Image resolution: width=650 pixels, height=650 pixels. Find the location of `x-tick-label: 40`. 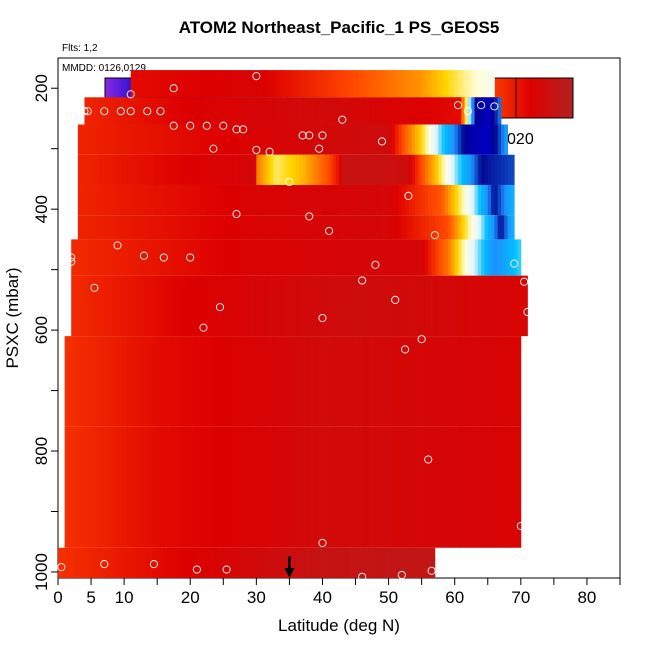

x-tick-label: 40 is located at coordinates (322, 597).